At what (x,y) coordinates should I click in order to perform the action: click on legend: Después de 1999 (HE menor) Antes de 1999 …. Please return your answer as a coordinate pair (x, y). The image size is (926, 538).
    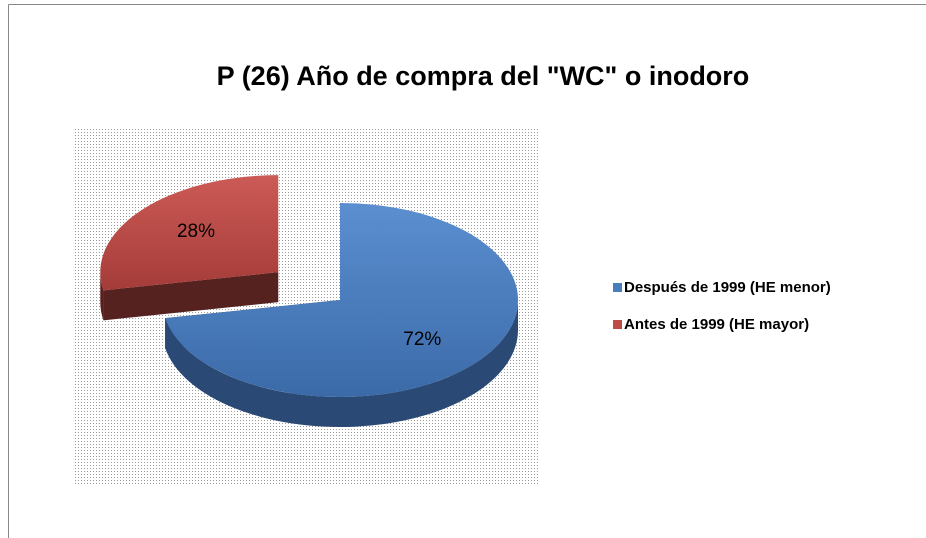
    Looking at the image, I should click on (722, 306).